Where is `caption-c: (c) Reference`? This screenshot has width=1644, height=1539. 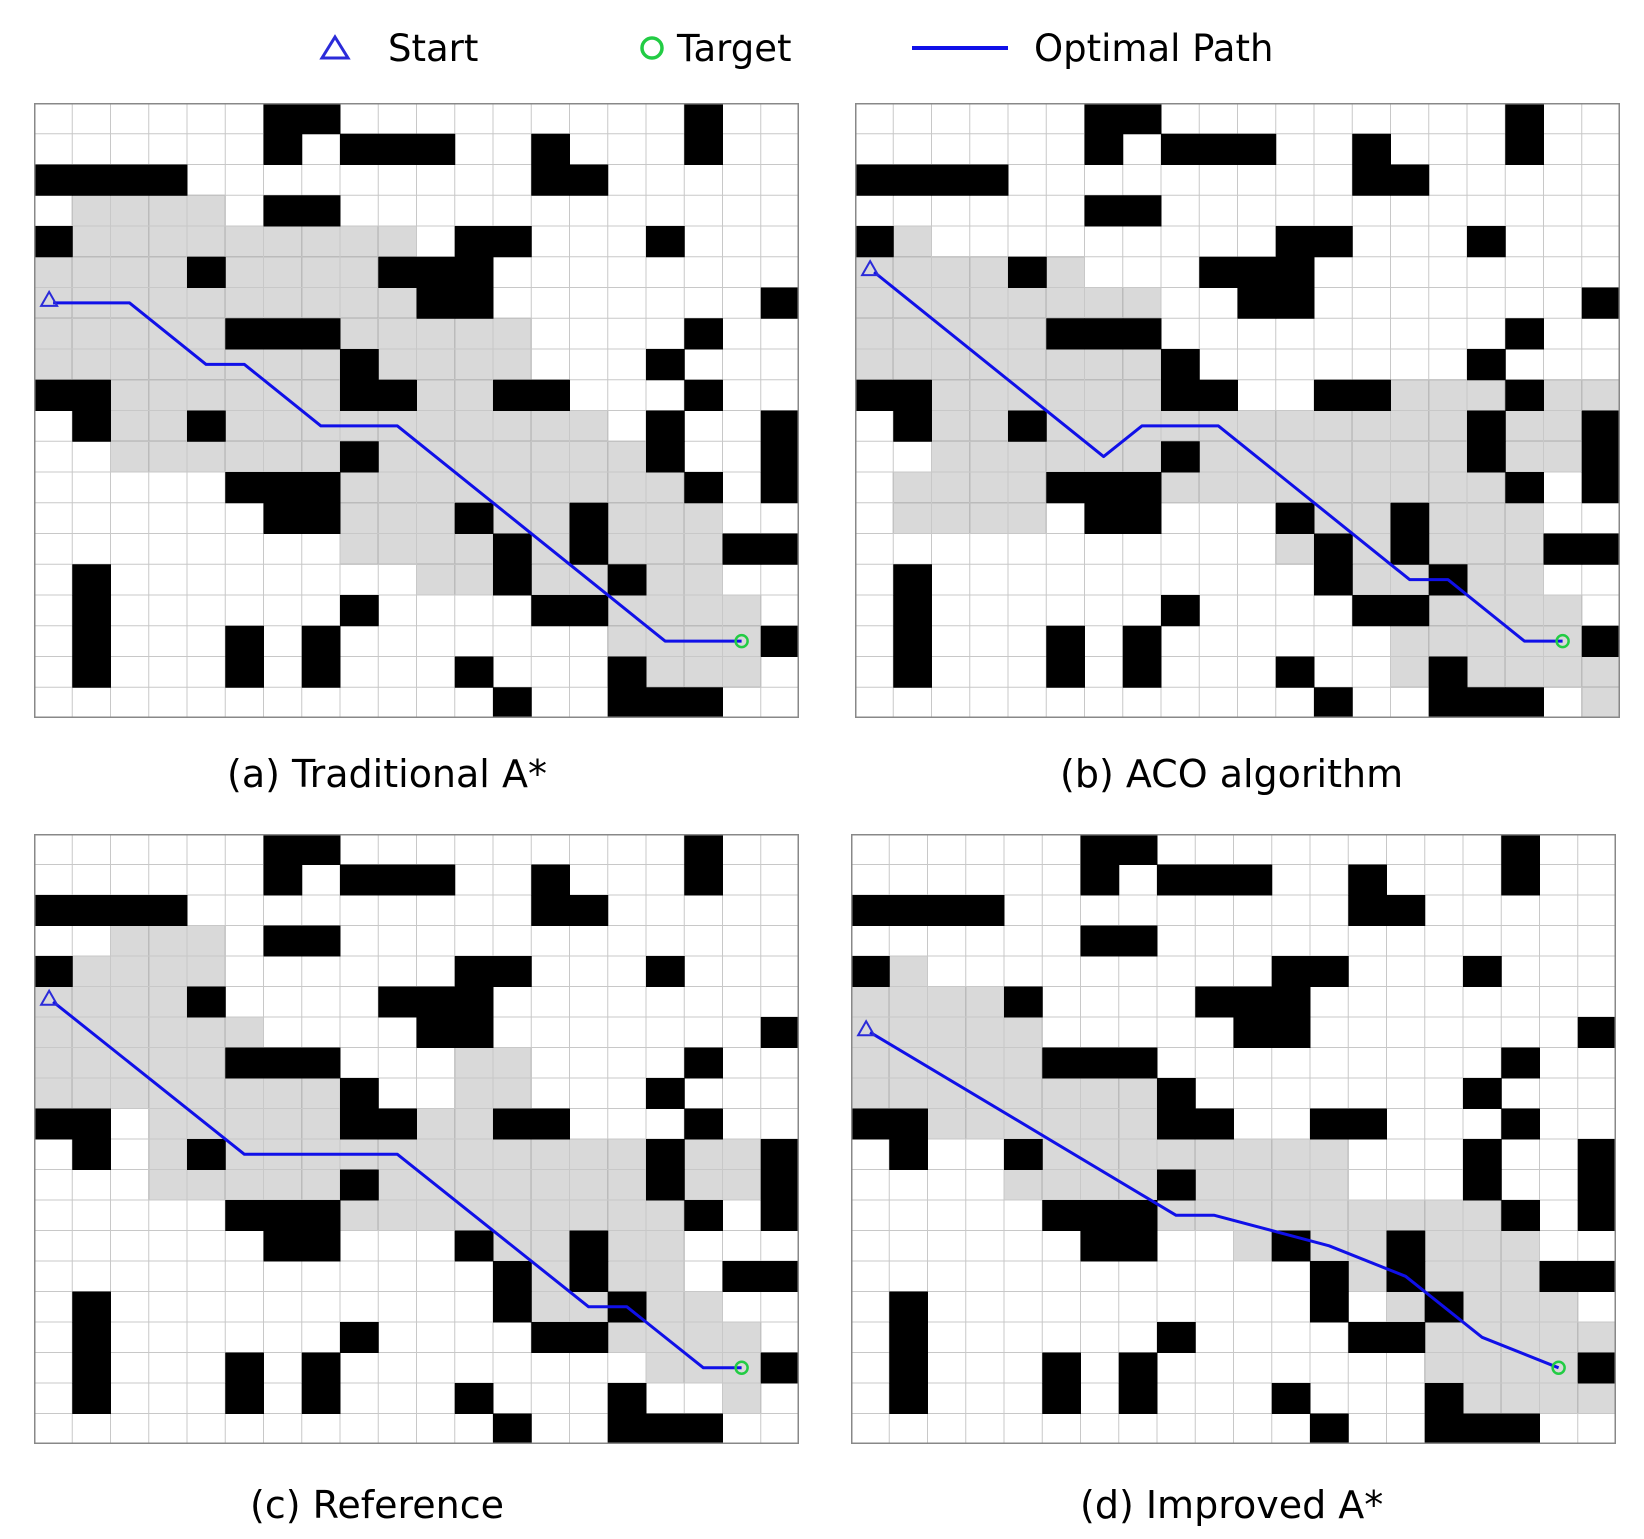
caption-c: (c) Reference is located at coordinates (377, 1505).